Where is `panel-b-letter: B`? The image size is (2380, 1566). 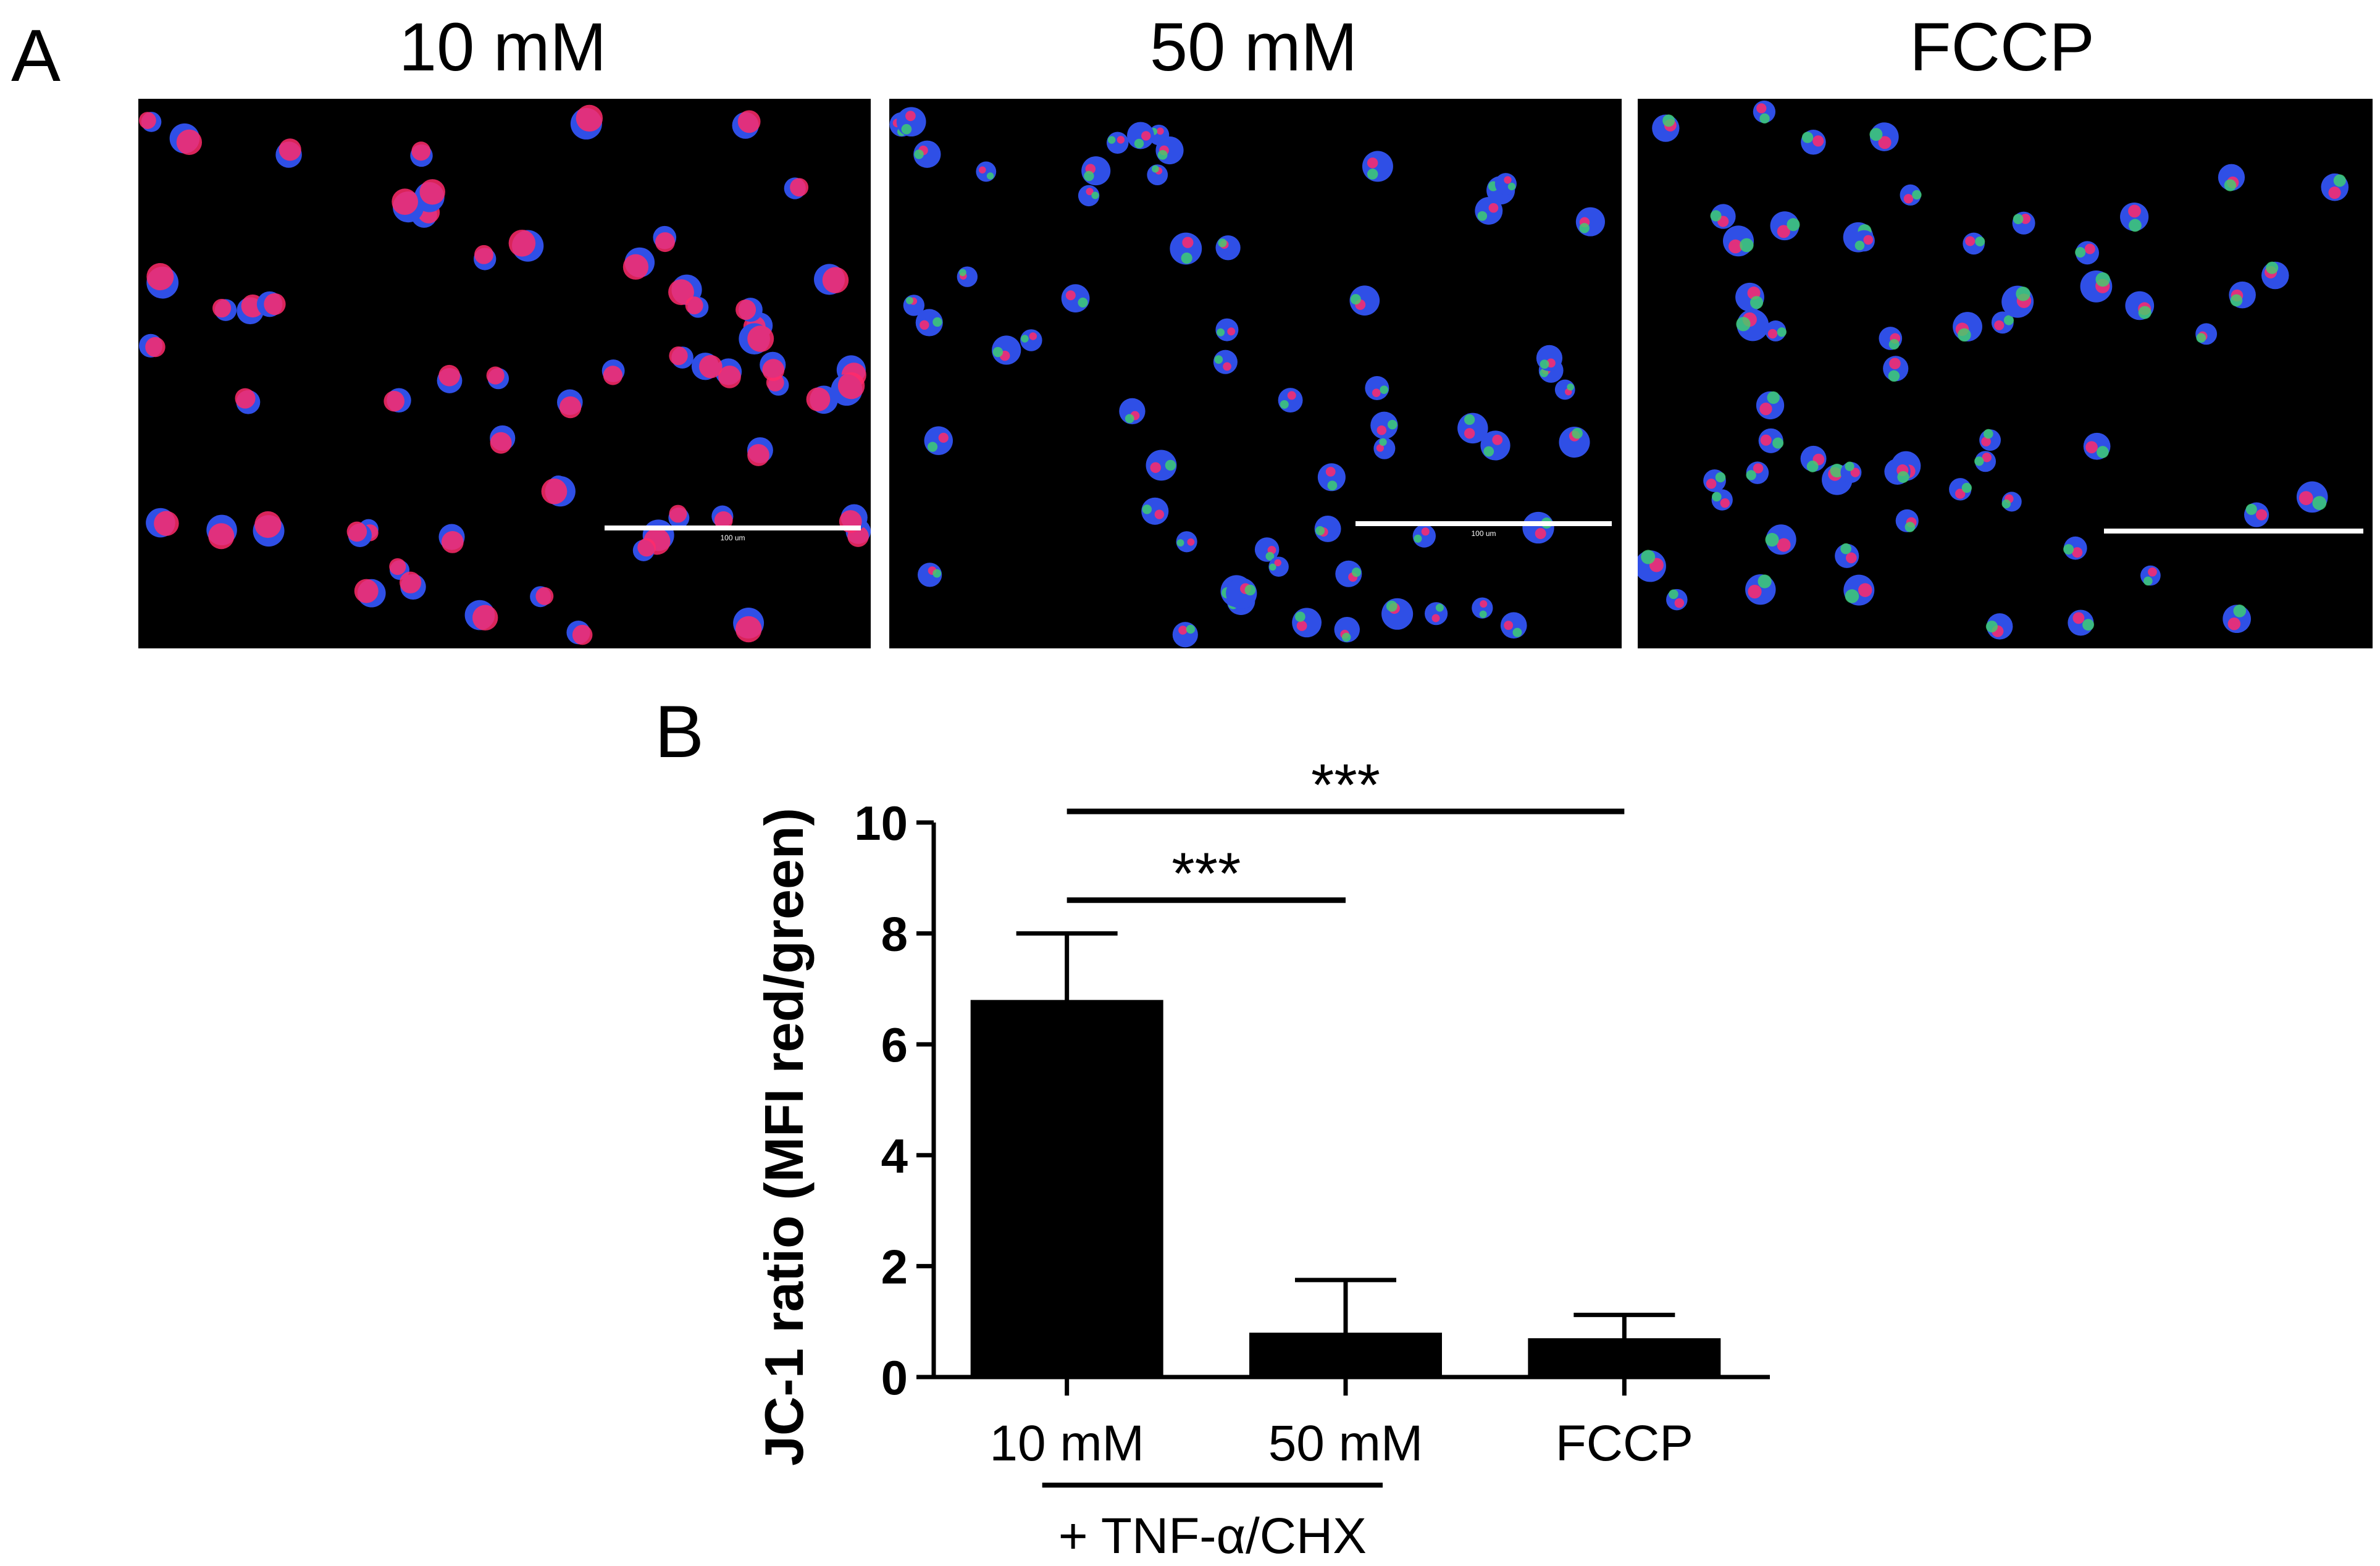 panel-b-letter: B is located at coordinates (680, 731).